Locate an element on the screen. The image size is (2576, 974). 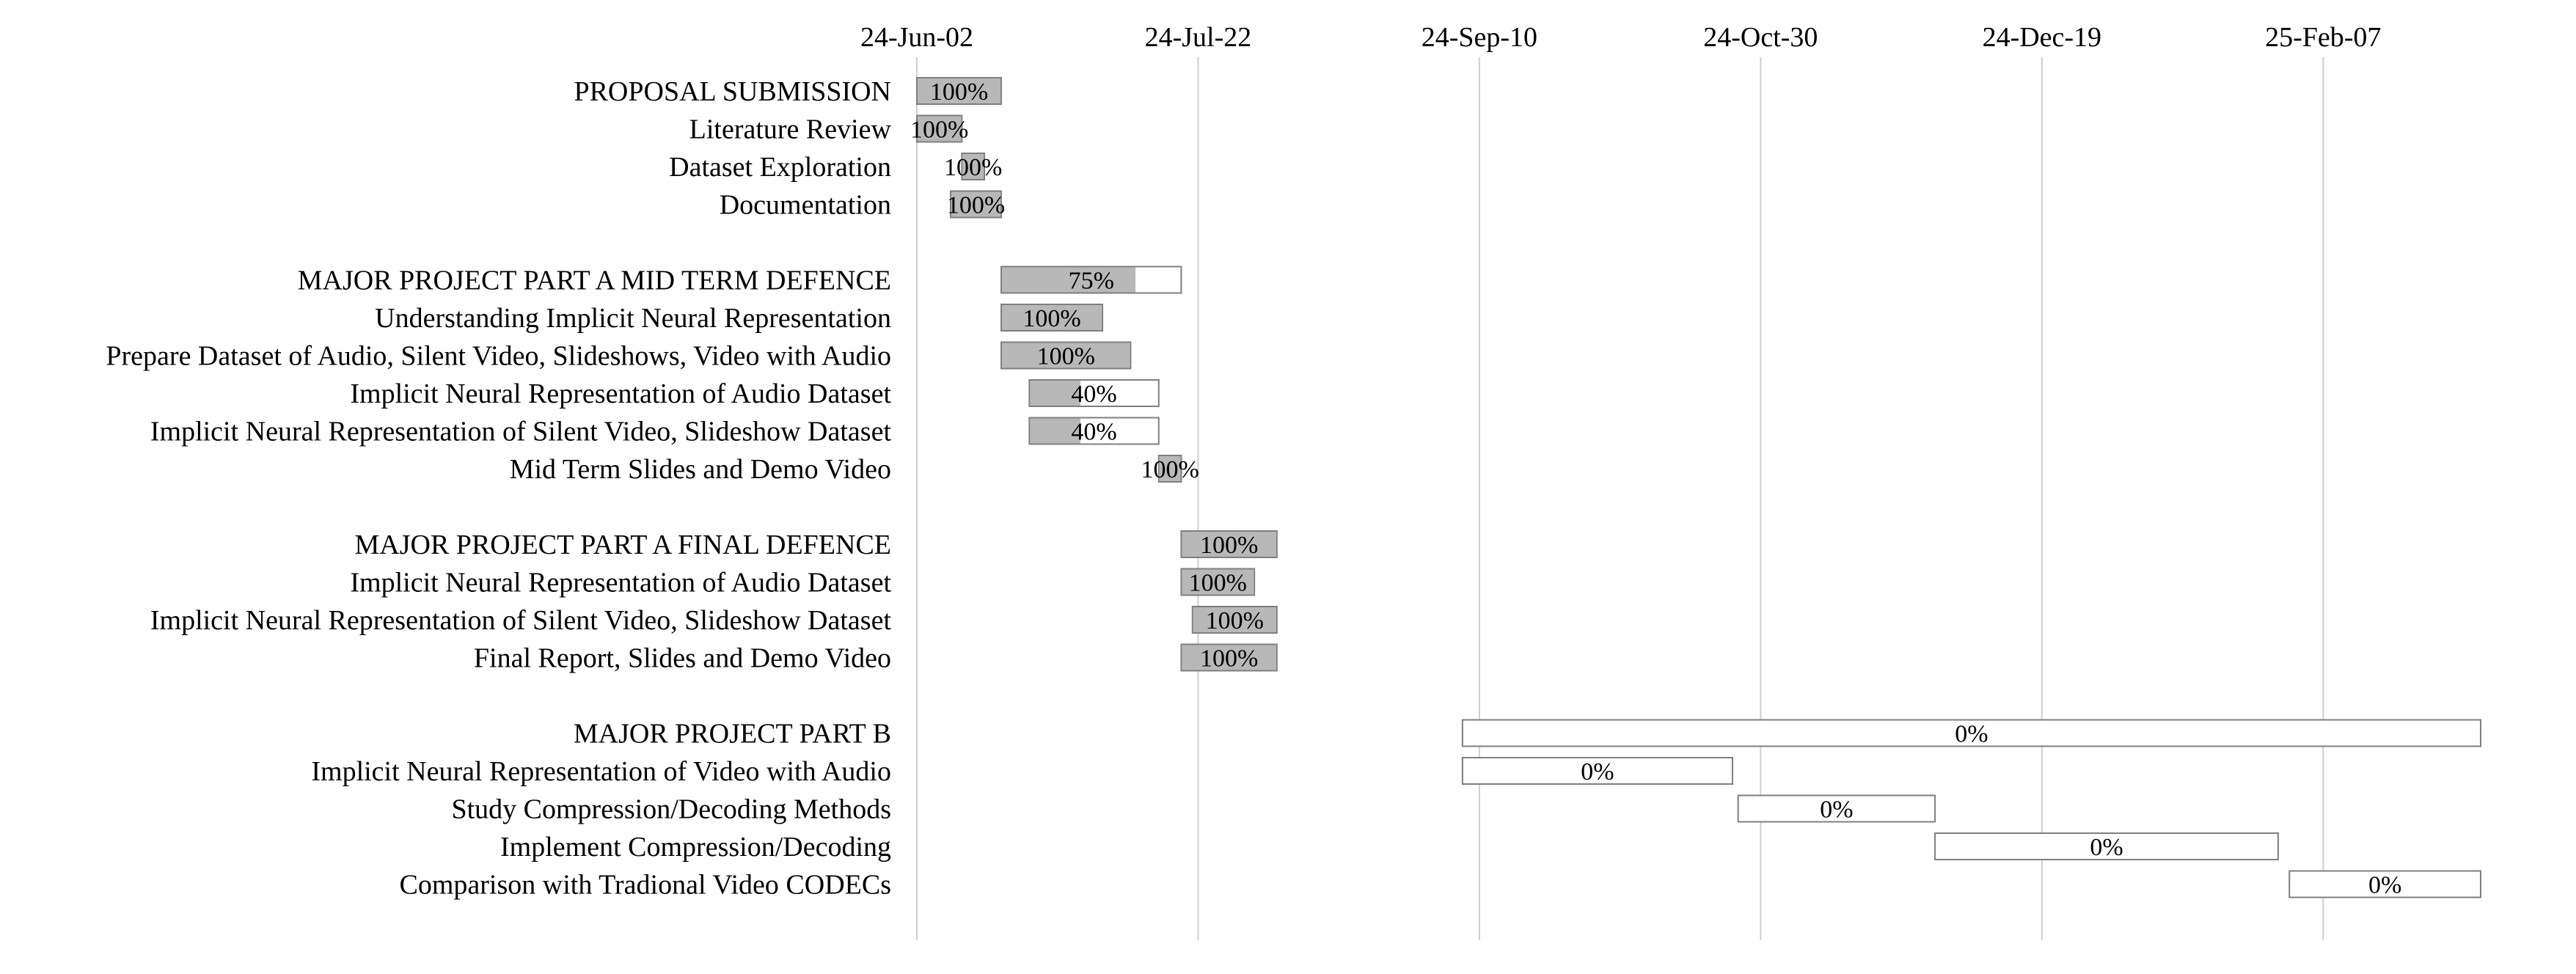
task-label: Mid Term Slides and Demo Video is located at coordinates (700, 470).